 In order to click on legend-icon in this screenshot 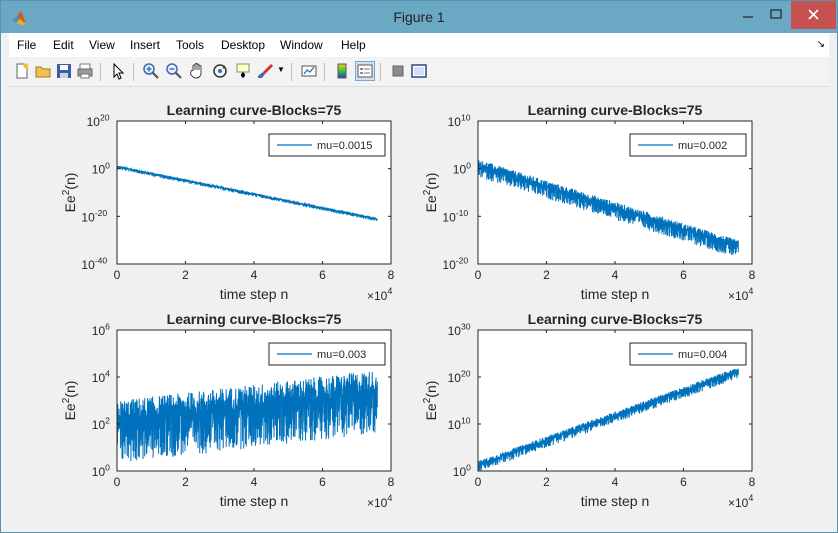, I will do `click(365, 71)`.